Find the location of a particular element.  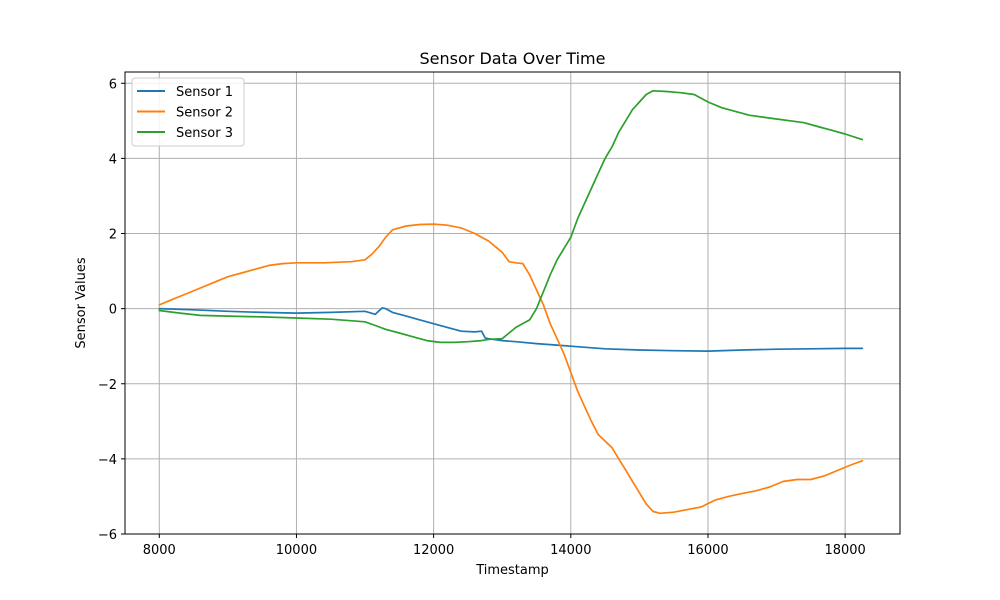

x-axis-title: Timestamp is located at coordinates (512, 570).